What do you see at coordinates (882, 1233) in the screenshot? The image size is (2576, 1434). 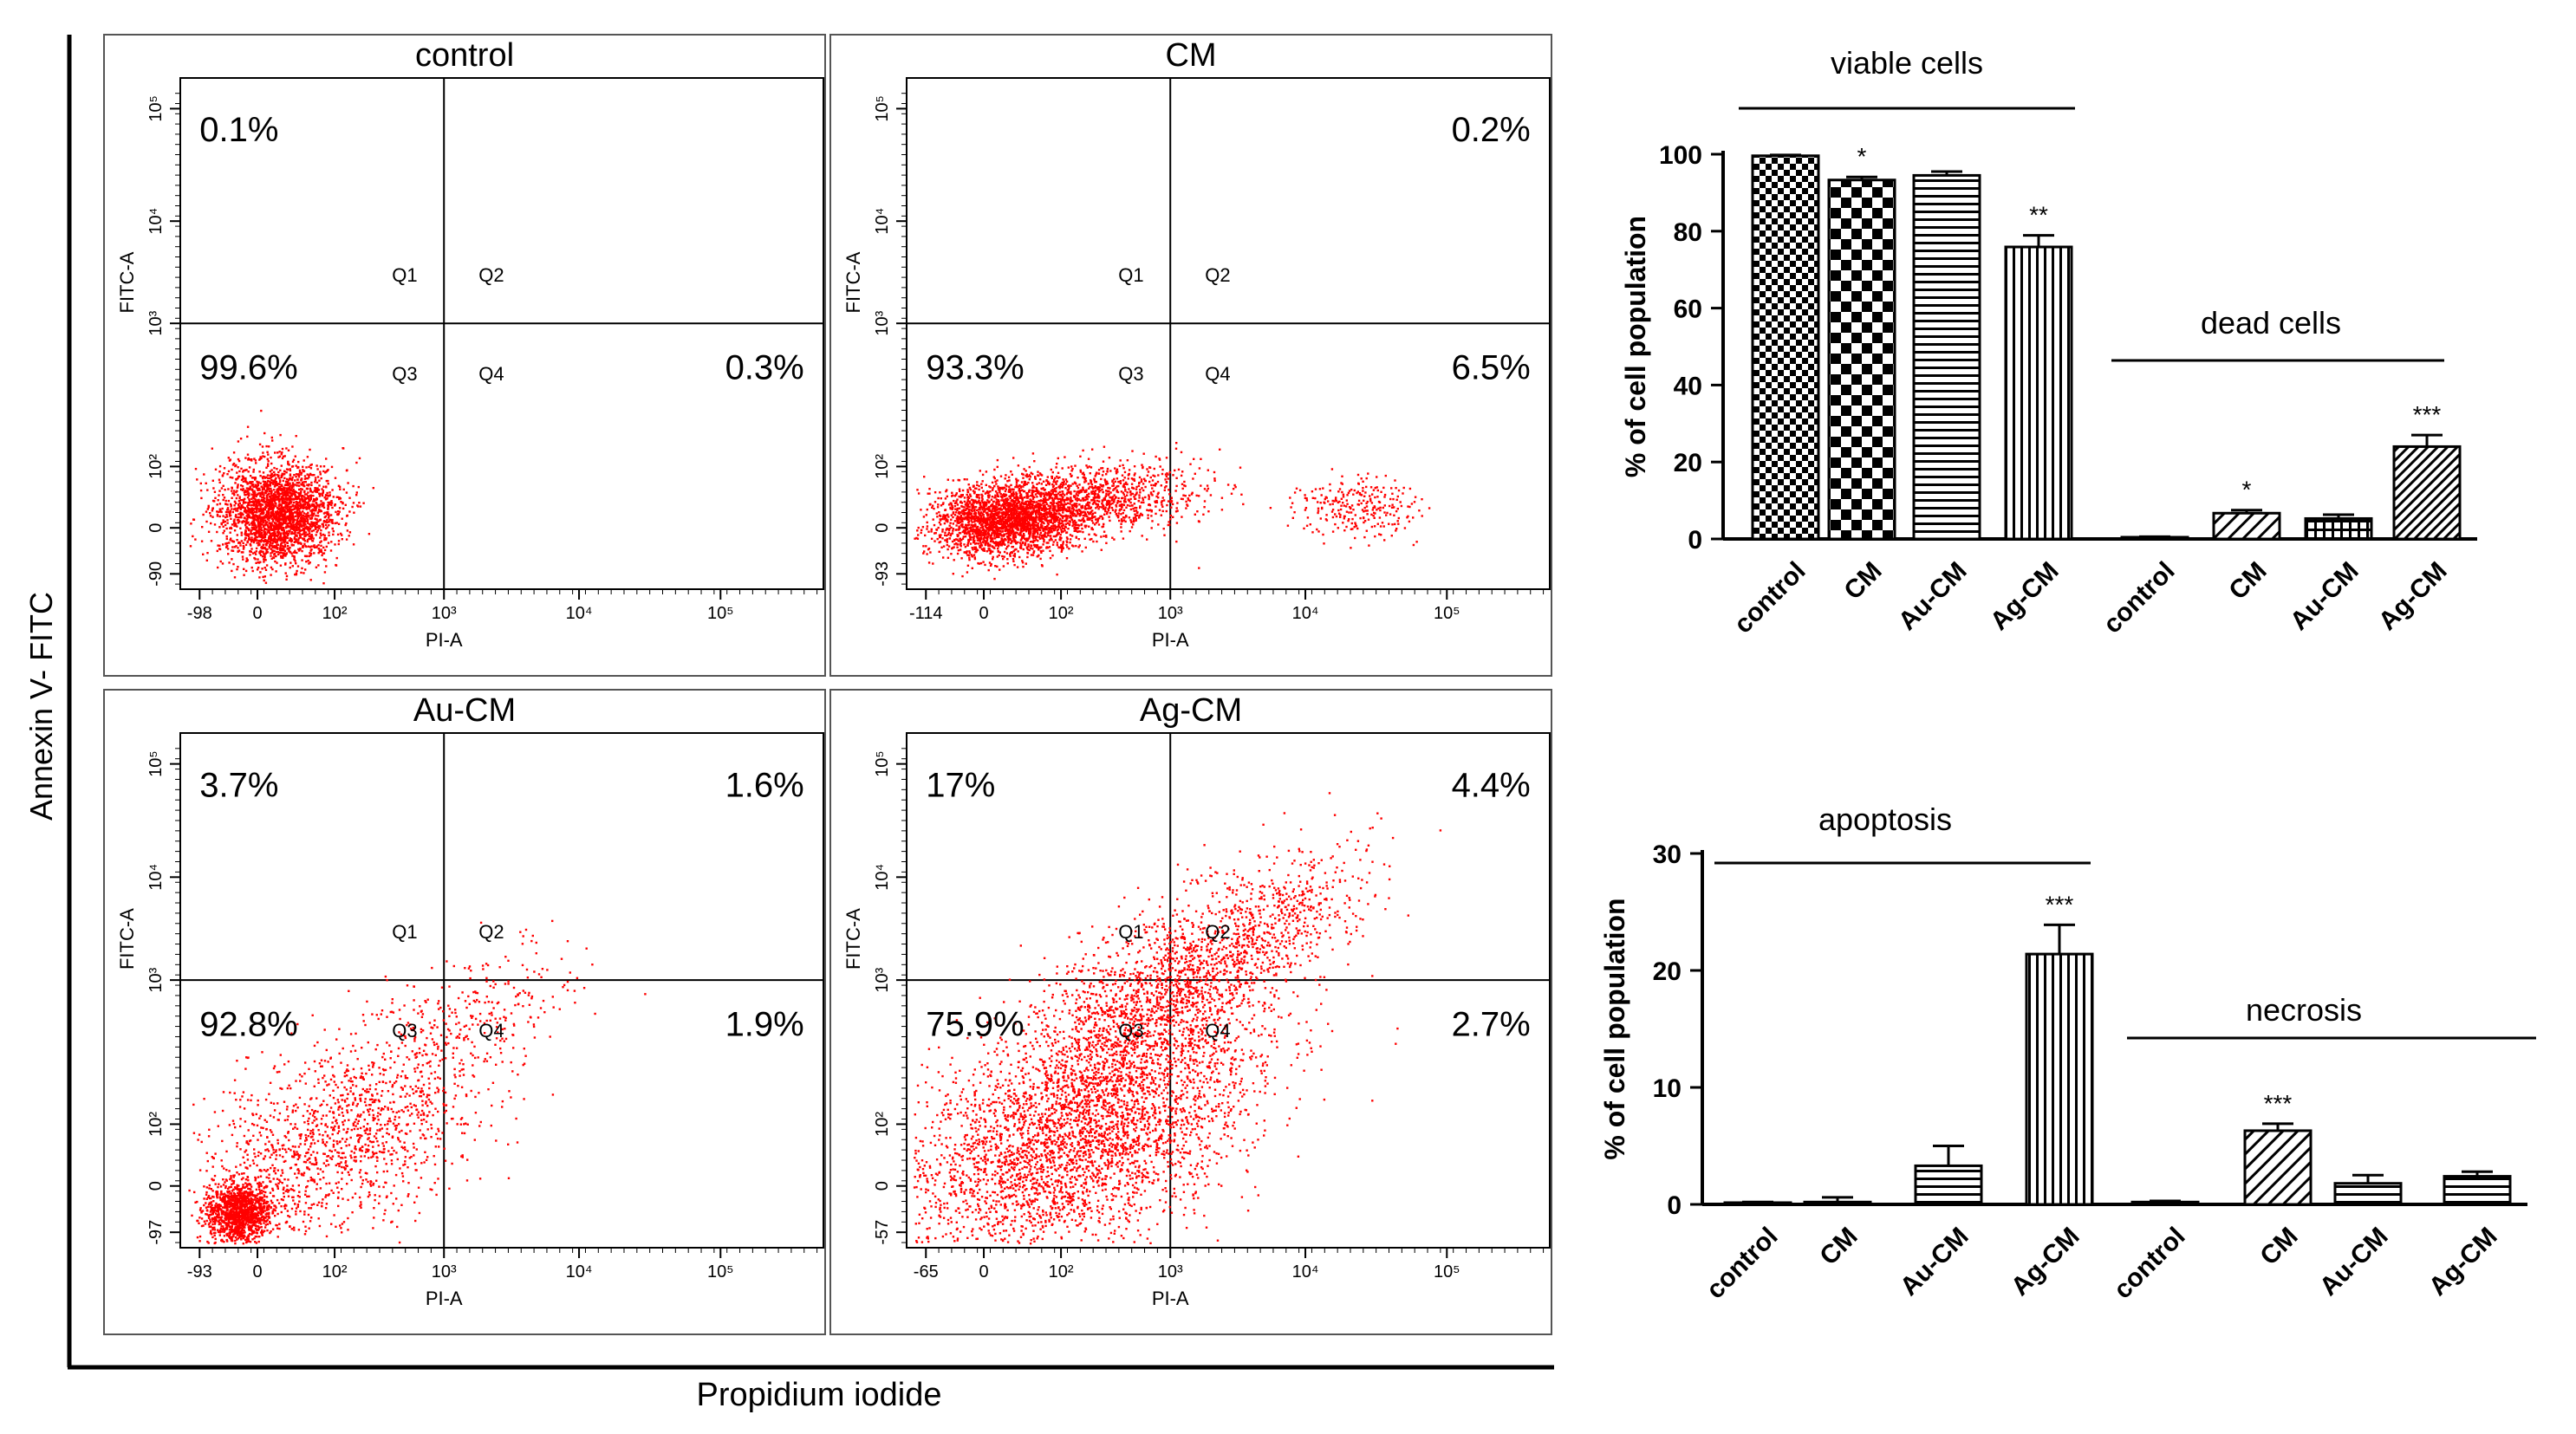 I see `y-tick-label: -57` at bounding box center [882, 1233].